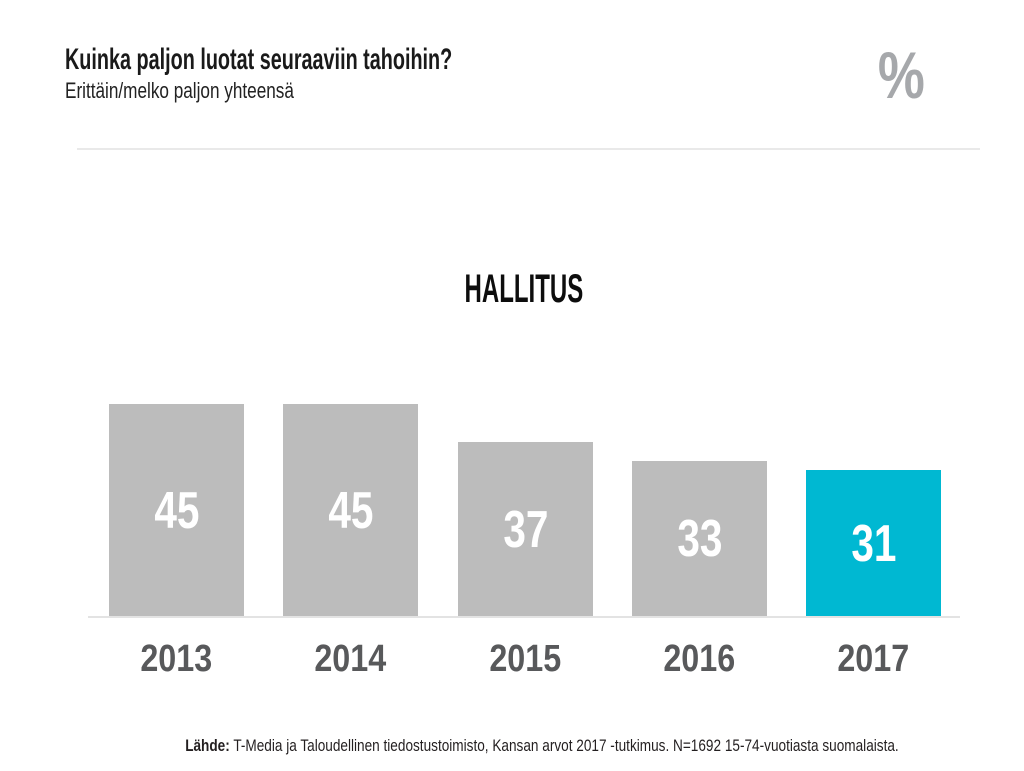 This screenshot has width=1024, height=771. I want to click on bar-value-label: 33, so click(699, 539).